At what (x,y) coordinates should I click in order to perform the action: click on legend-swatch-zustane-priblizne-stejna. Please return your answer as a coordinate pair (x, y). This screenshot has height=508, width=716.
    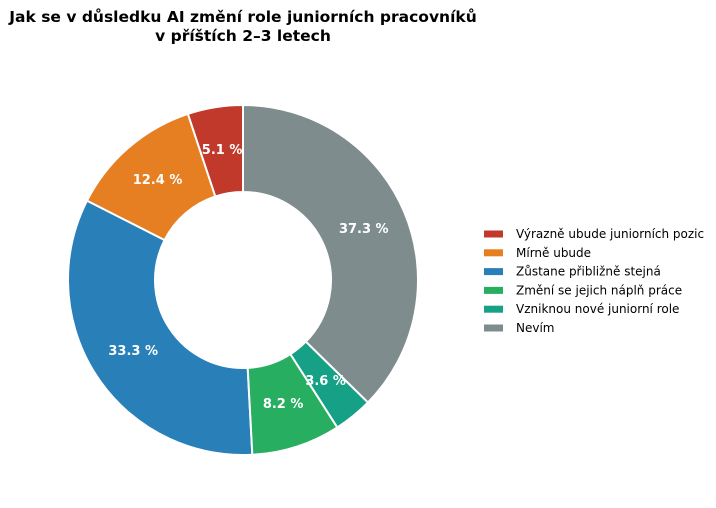
    Looking at the image, I should click on (493, 272).